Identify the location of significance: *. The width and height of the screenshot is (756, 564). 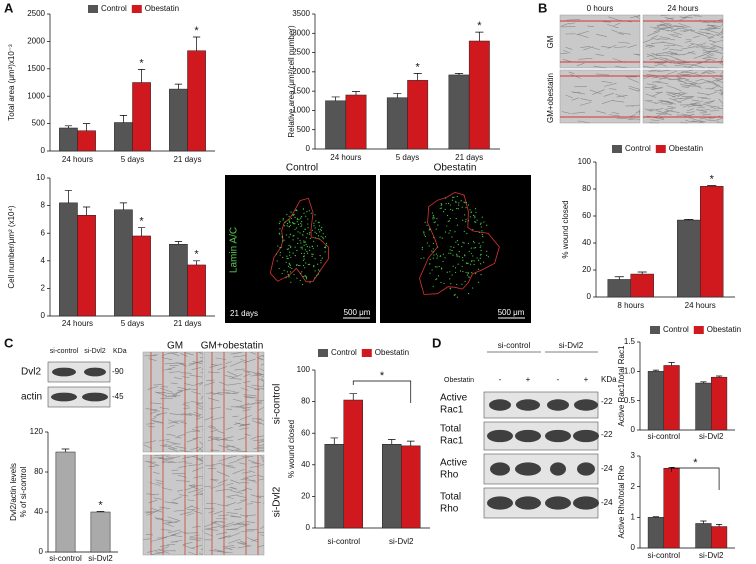
(479, 26).